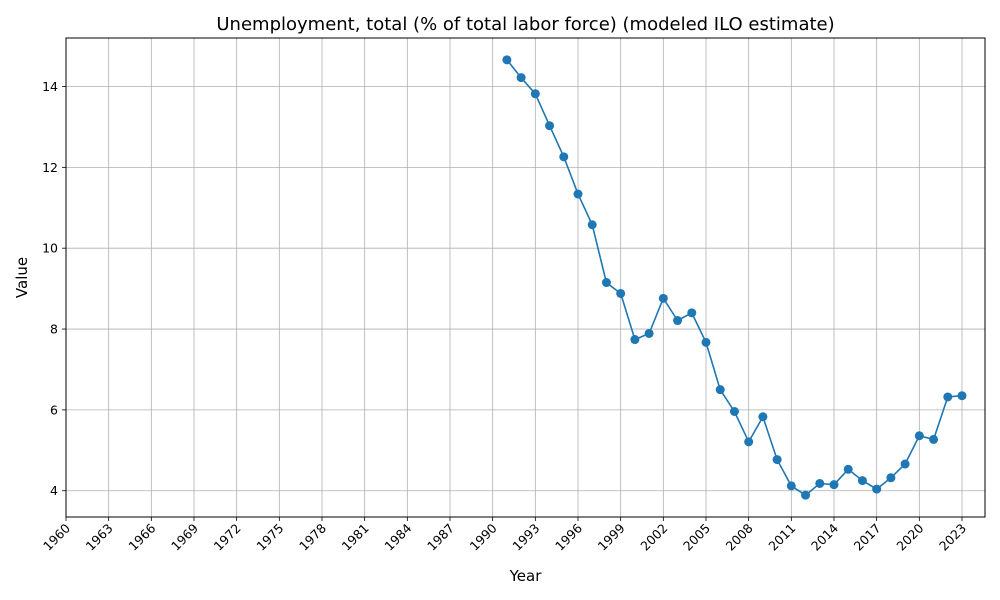  I want to click on x-tick-label: 2005, so click(696, 537).